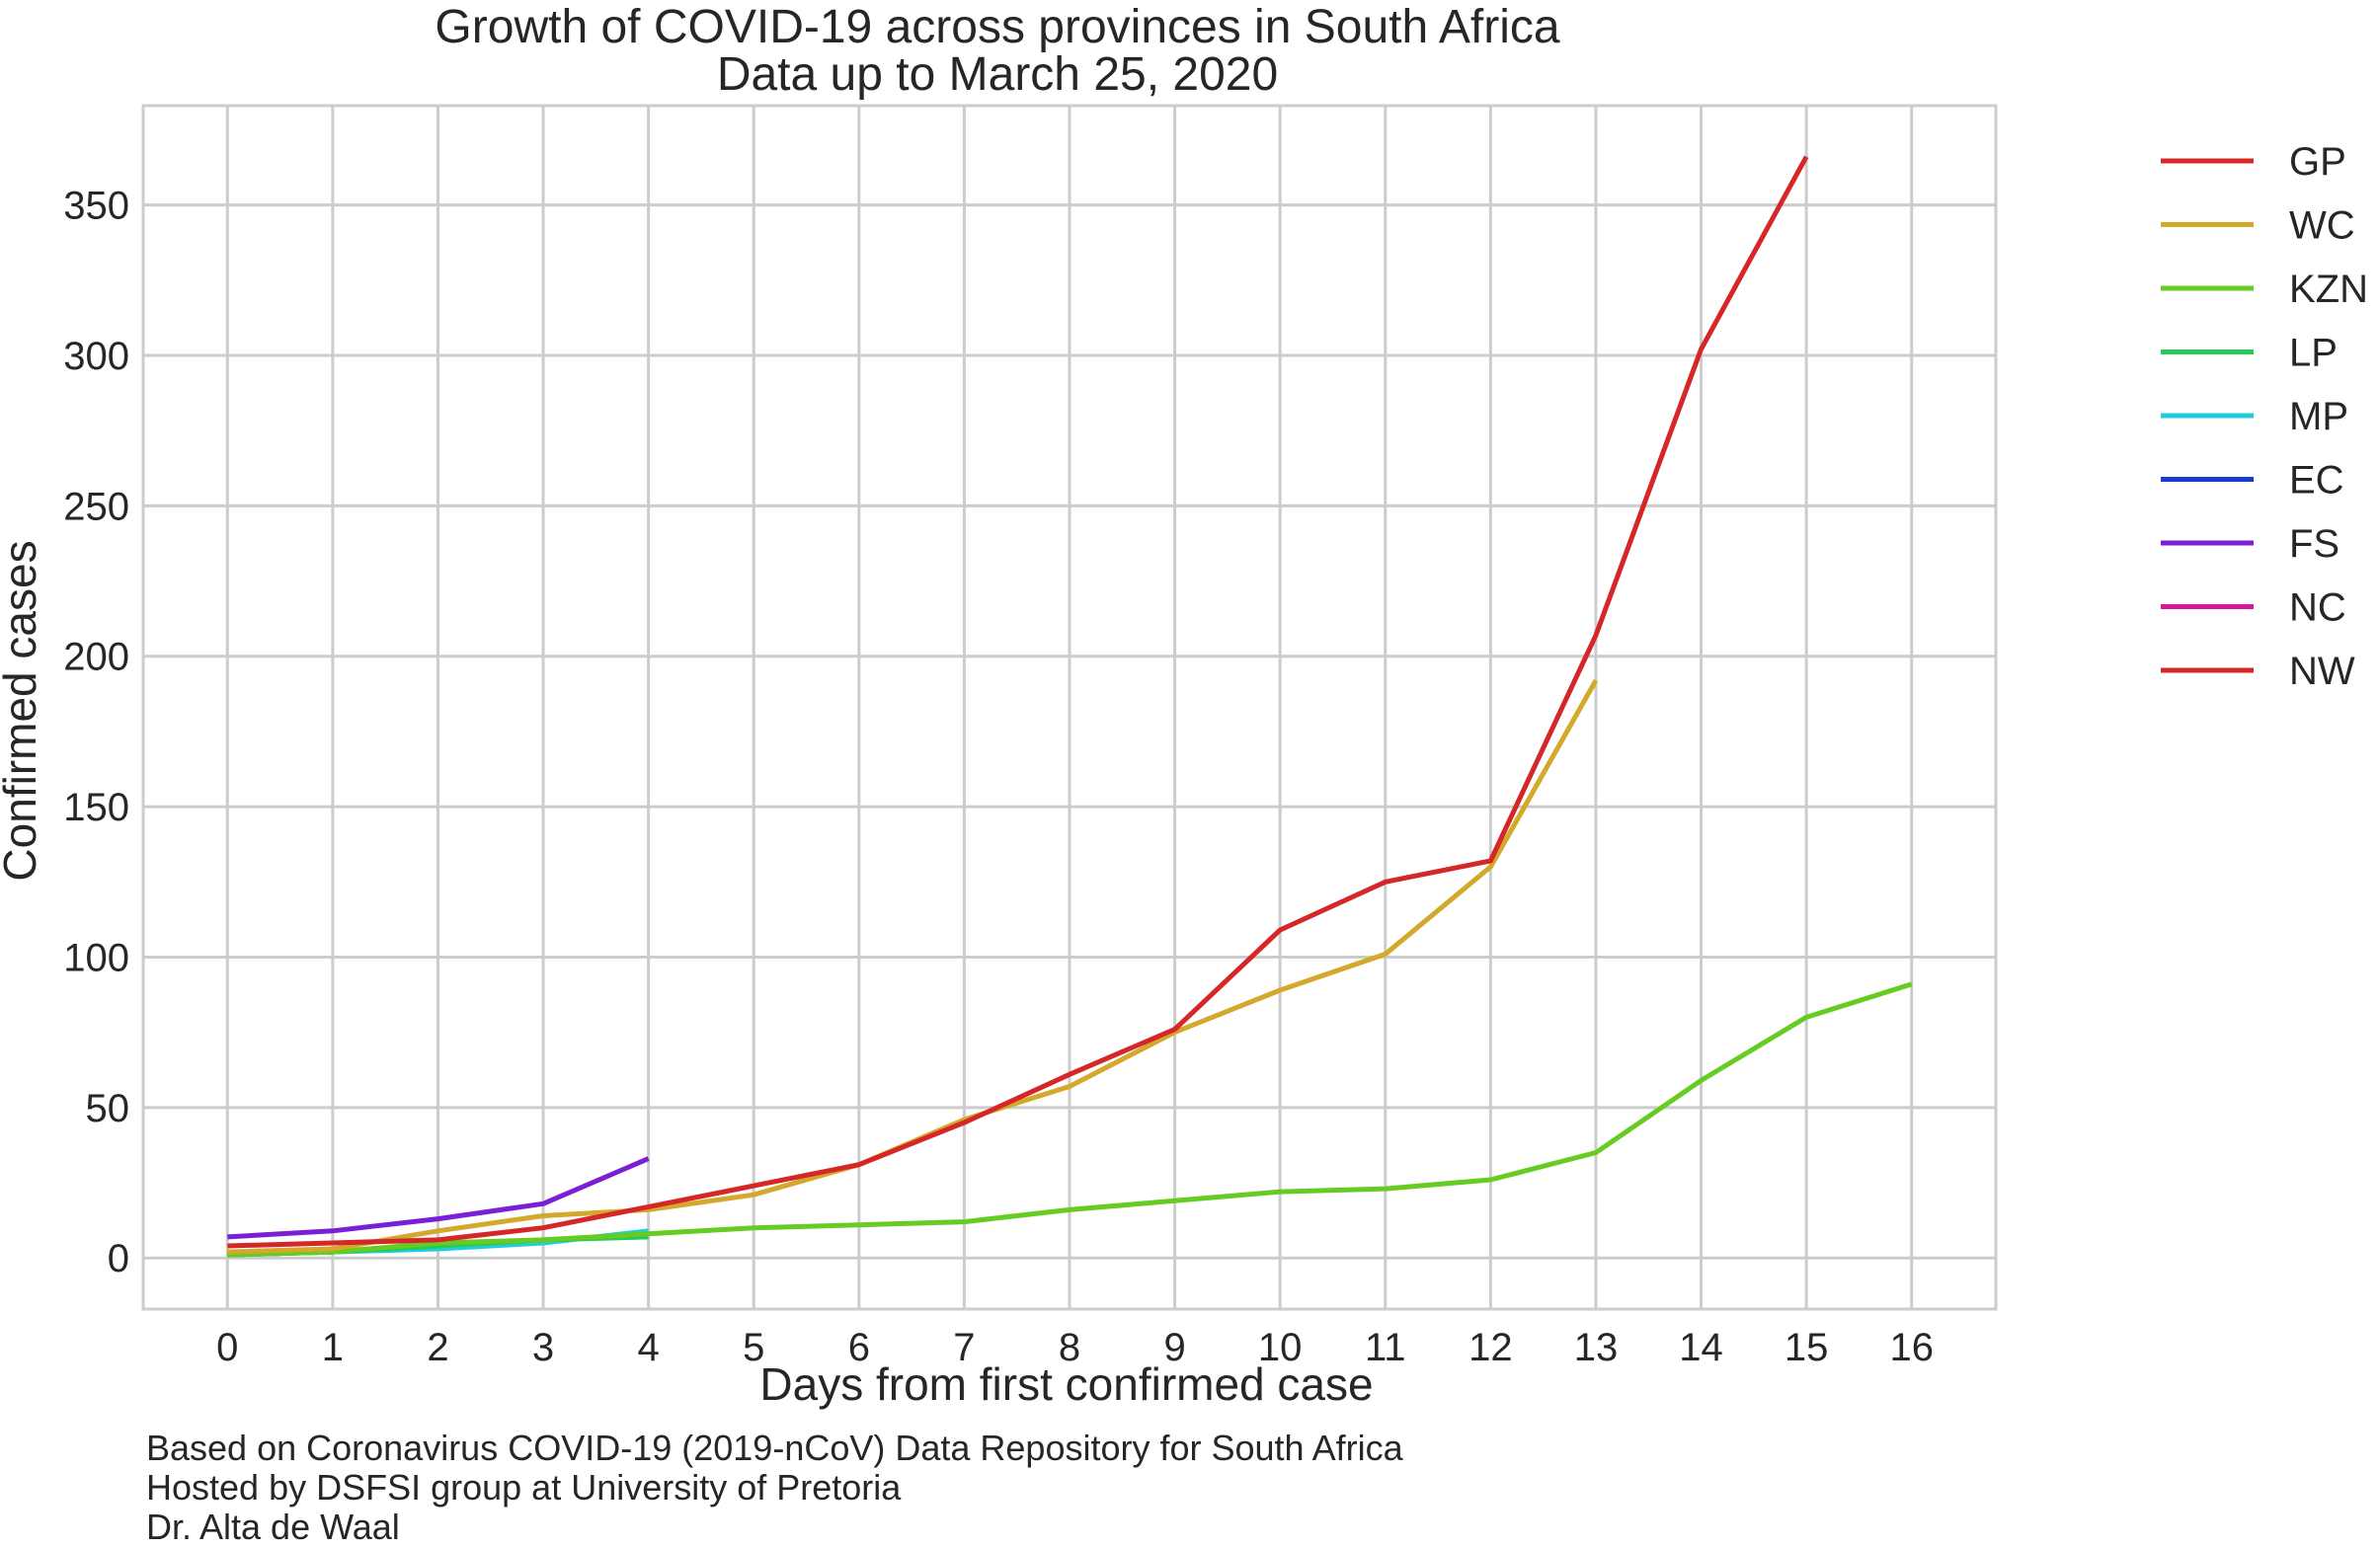 The width and height of the screenshot is (2380, 1548). Describe the element at coordinates (22, 710) in the screenshot. I see `y-axis-label: Confirmed cases` at that location.